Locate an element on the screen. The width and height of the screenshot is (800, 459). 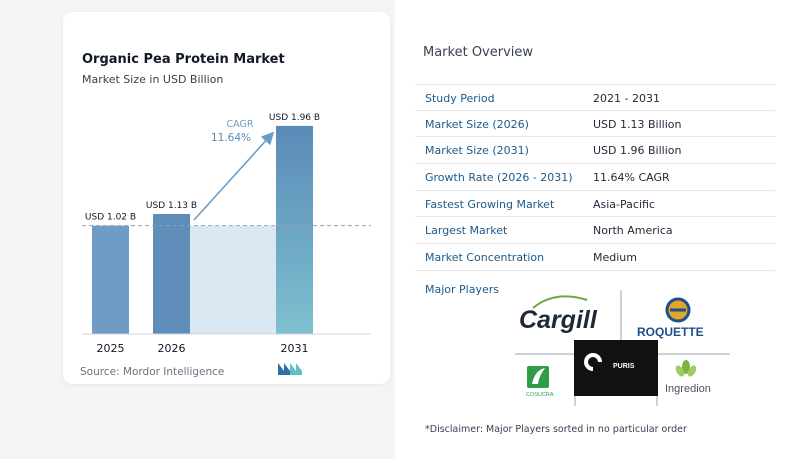
cagr-value: 11.64% is located at coordinates (231, 138).